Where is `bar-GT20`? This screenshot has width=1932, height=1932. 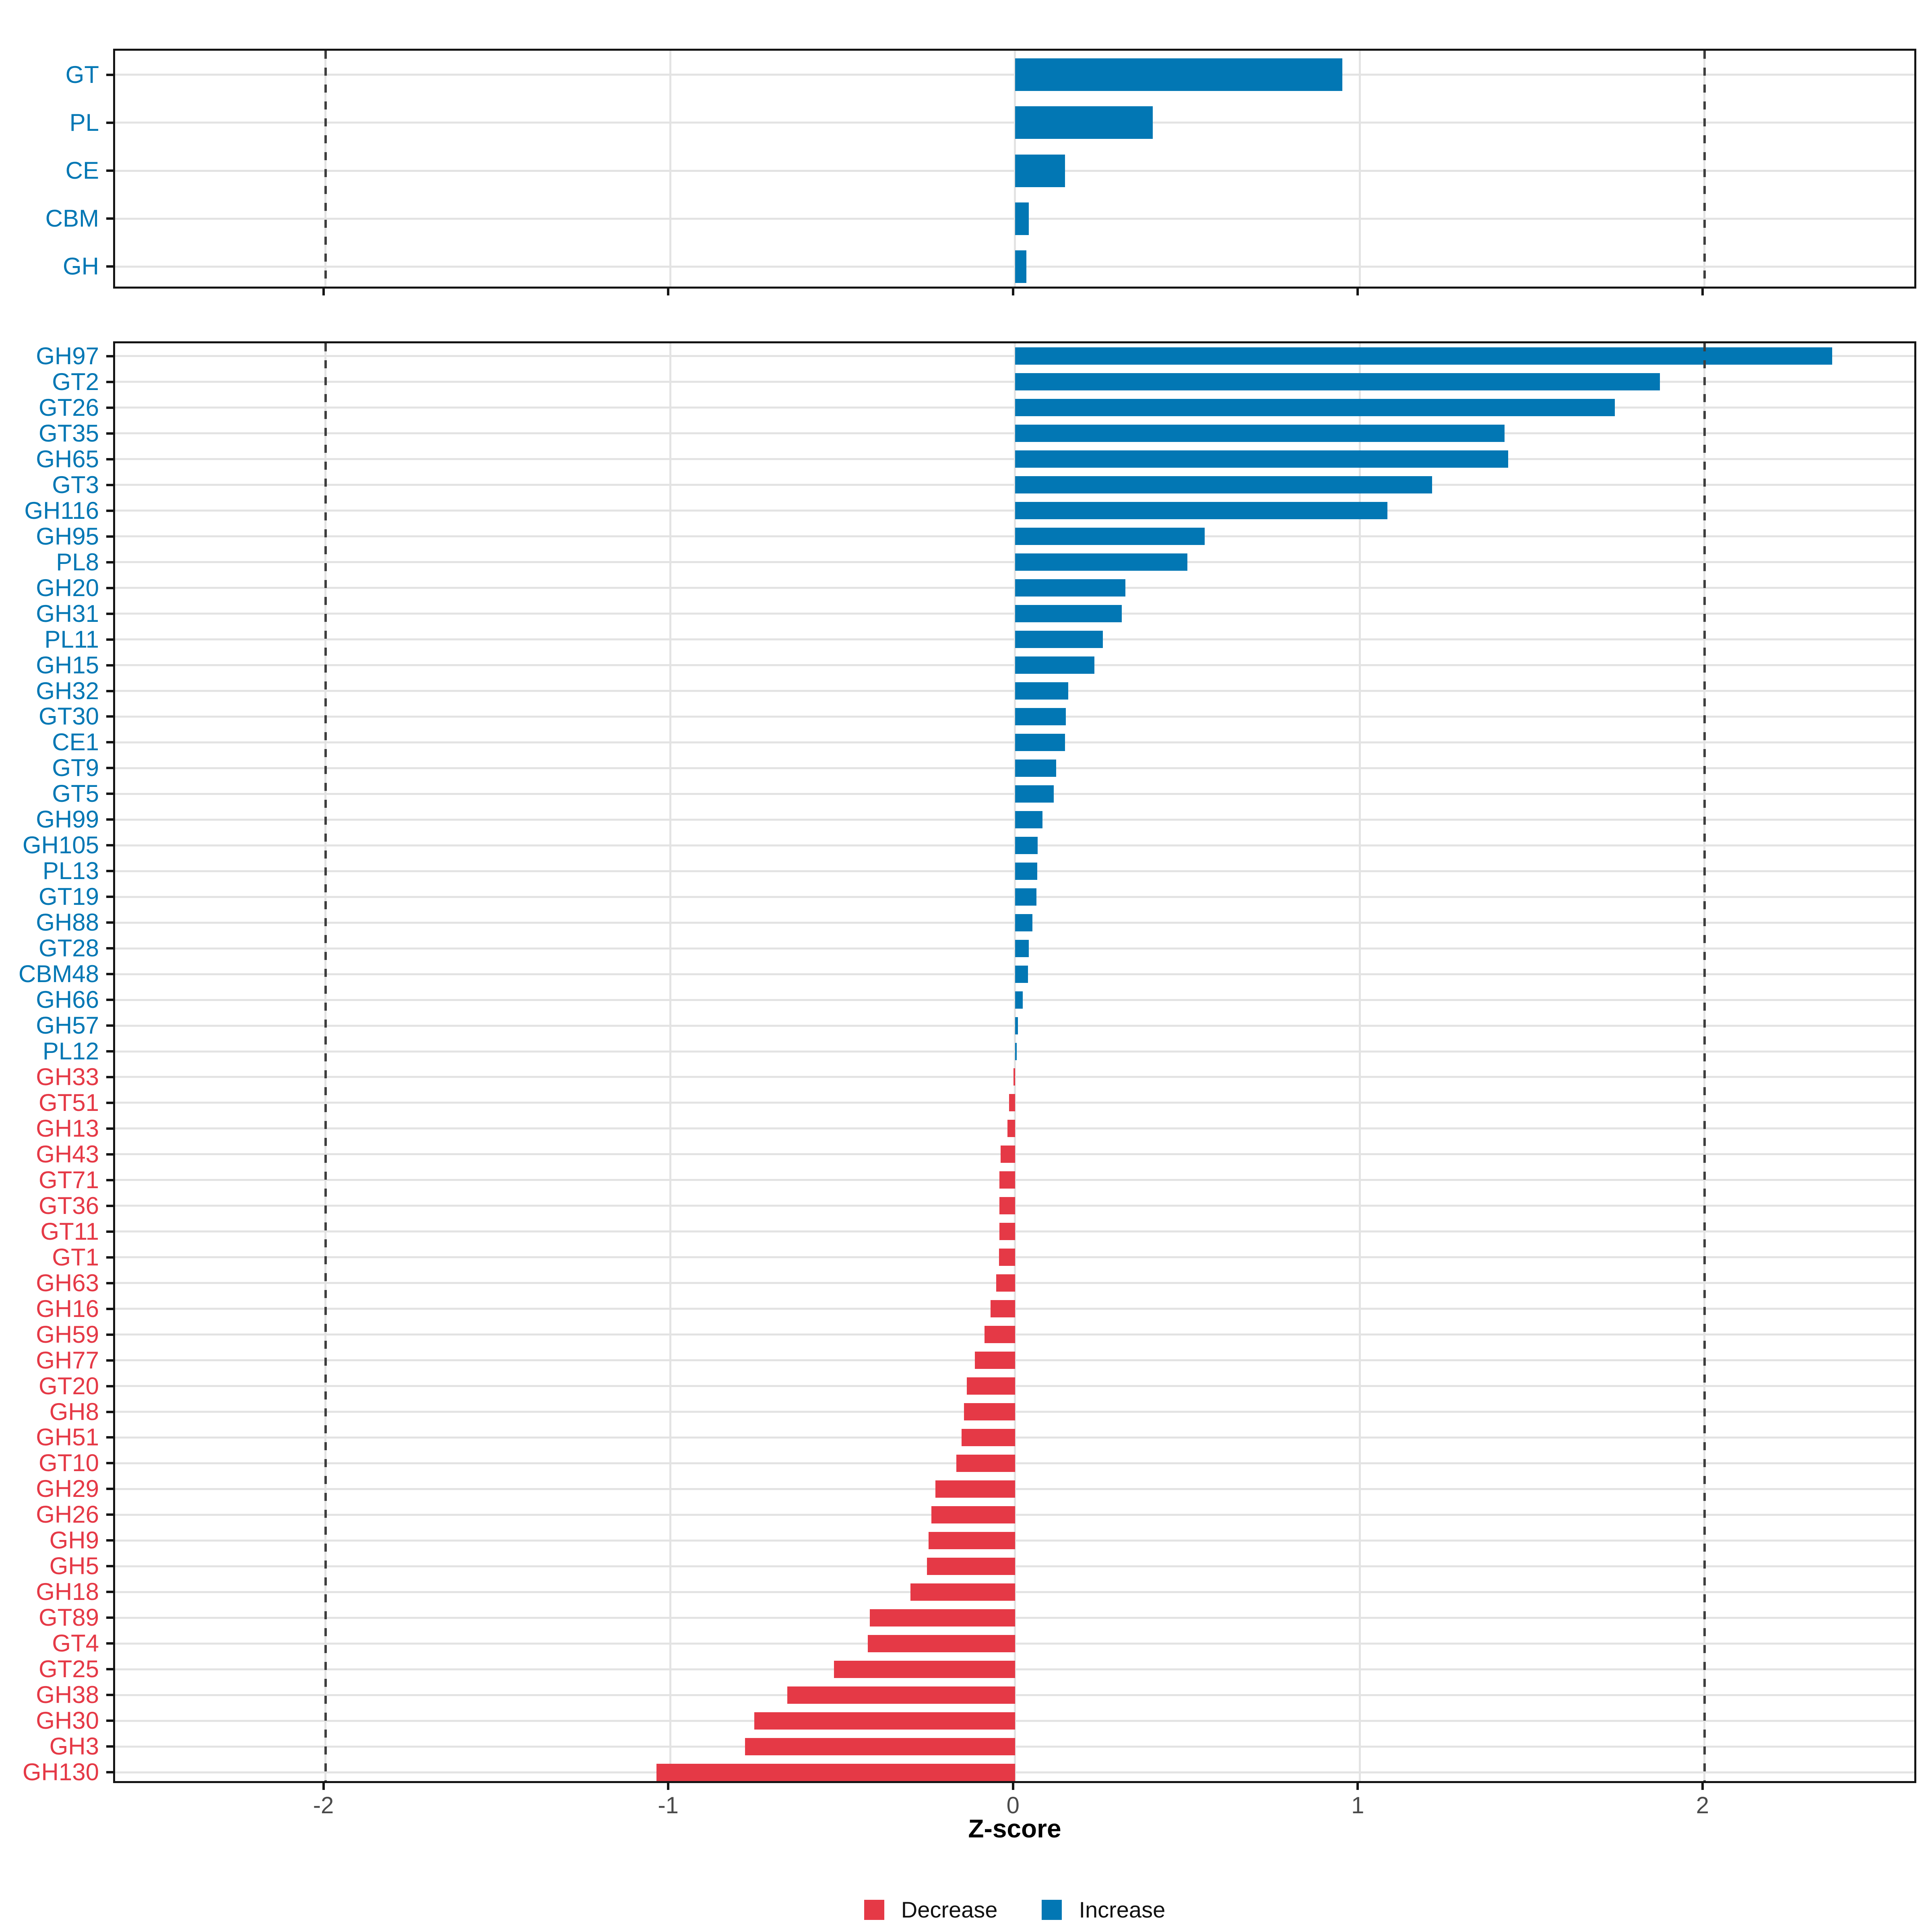
bar-GT20 is located at coordinates (990, 1386).